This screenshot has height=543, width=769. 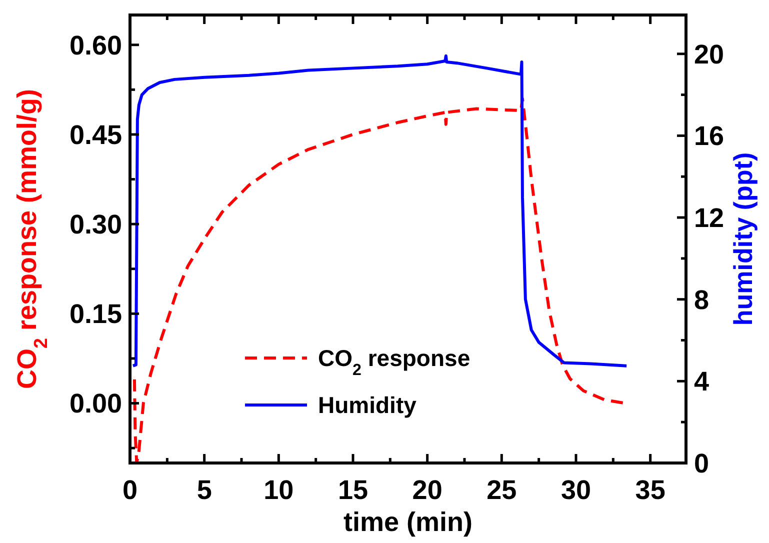 What do you see at coordinates (95, 403) in the screenshot?
I see `y-tick-label: 0.00` at bounding box center [95, 403].